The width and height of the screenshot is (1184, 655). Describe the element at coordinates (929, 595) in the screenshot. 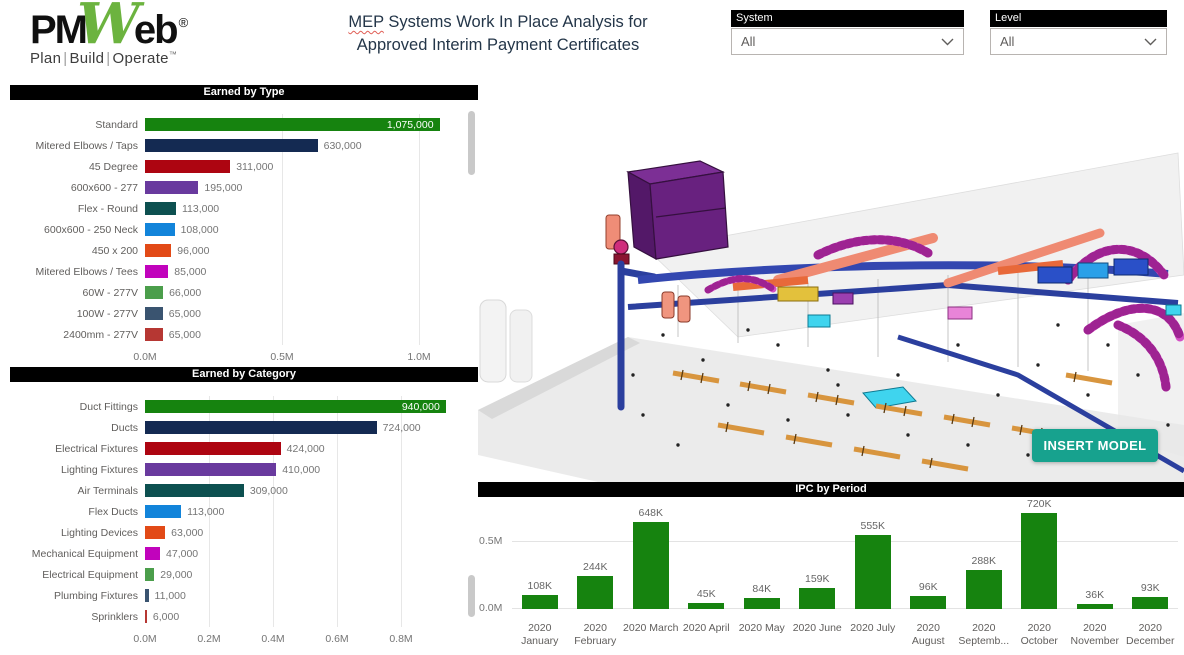

I see `bar-column: 96K` at that location.